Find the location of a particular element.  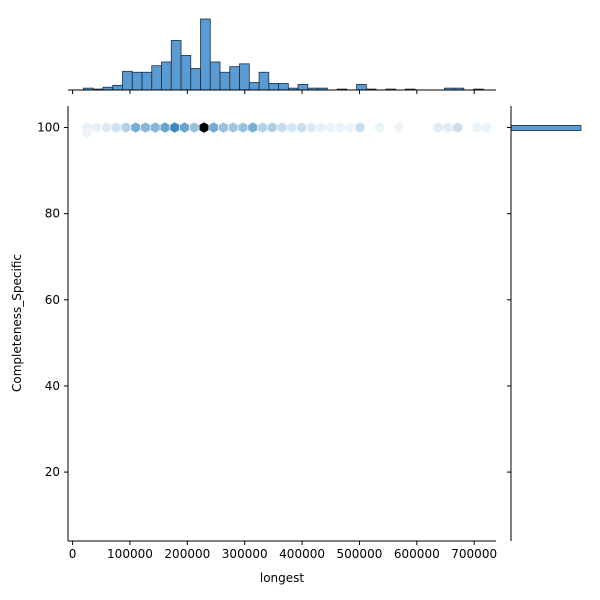

y-tick-label: 60 is located at coordinates (52, 300).